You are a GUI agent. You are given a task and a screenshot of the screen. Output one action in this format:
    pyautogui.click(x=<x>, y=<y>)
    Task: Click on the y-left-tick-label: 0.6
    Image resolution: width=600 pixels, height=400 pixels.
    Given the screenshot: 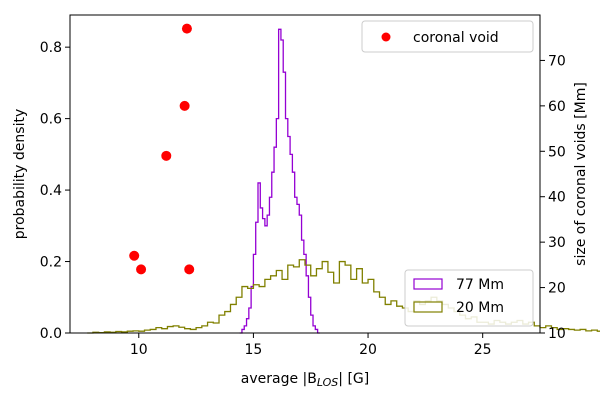 What is the action you would take?
    pyautogui.click(x=51, y=120)
    